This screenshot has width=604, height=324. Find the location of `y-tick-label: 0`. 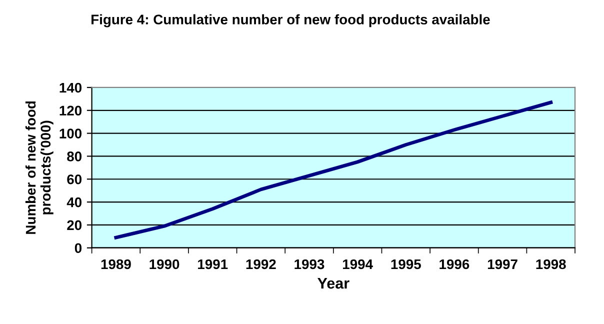

y-tick-label: 0 is located at coordinates (78, 248).